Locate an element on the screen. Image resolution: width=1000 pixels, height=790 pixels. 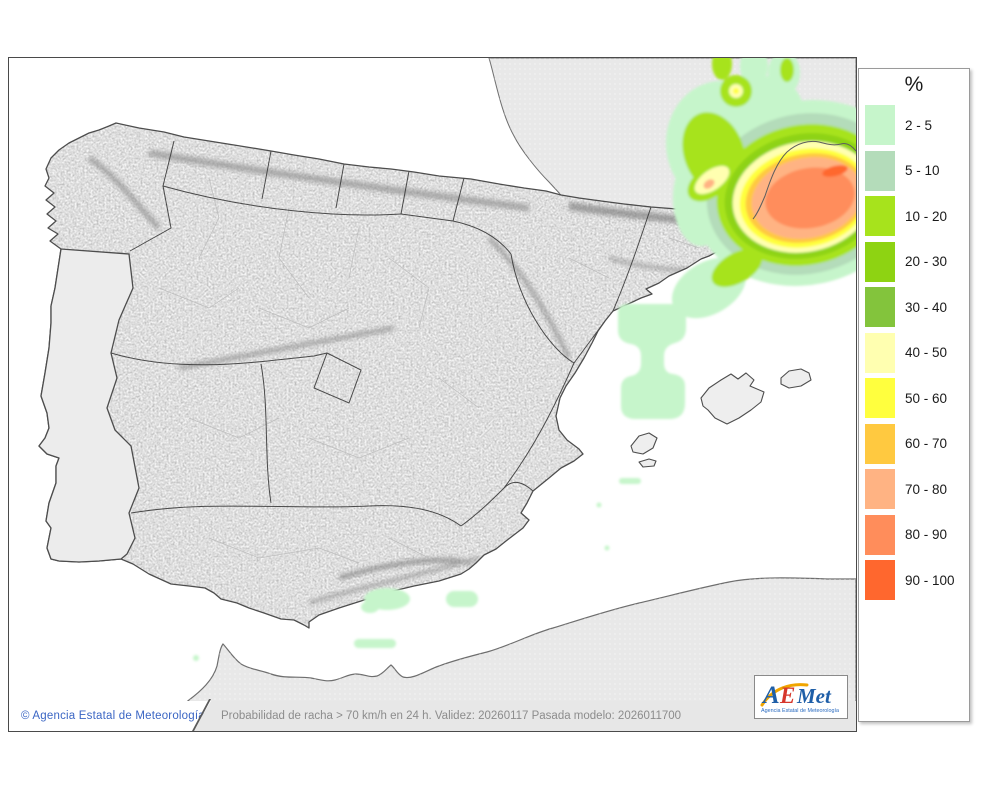
legend-item: 40 - 50 is located at coordinates (917, 352).